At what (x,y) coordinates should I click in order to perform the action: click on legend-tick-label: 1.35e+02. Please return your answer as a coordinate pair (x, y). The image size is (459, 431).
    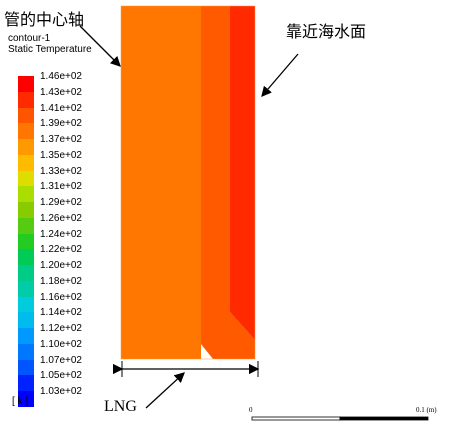
    Looking at the image, I should click on (61, 155).